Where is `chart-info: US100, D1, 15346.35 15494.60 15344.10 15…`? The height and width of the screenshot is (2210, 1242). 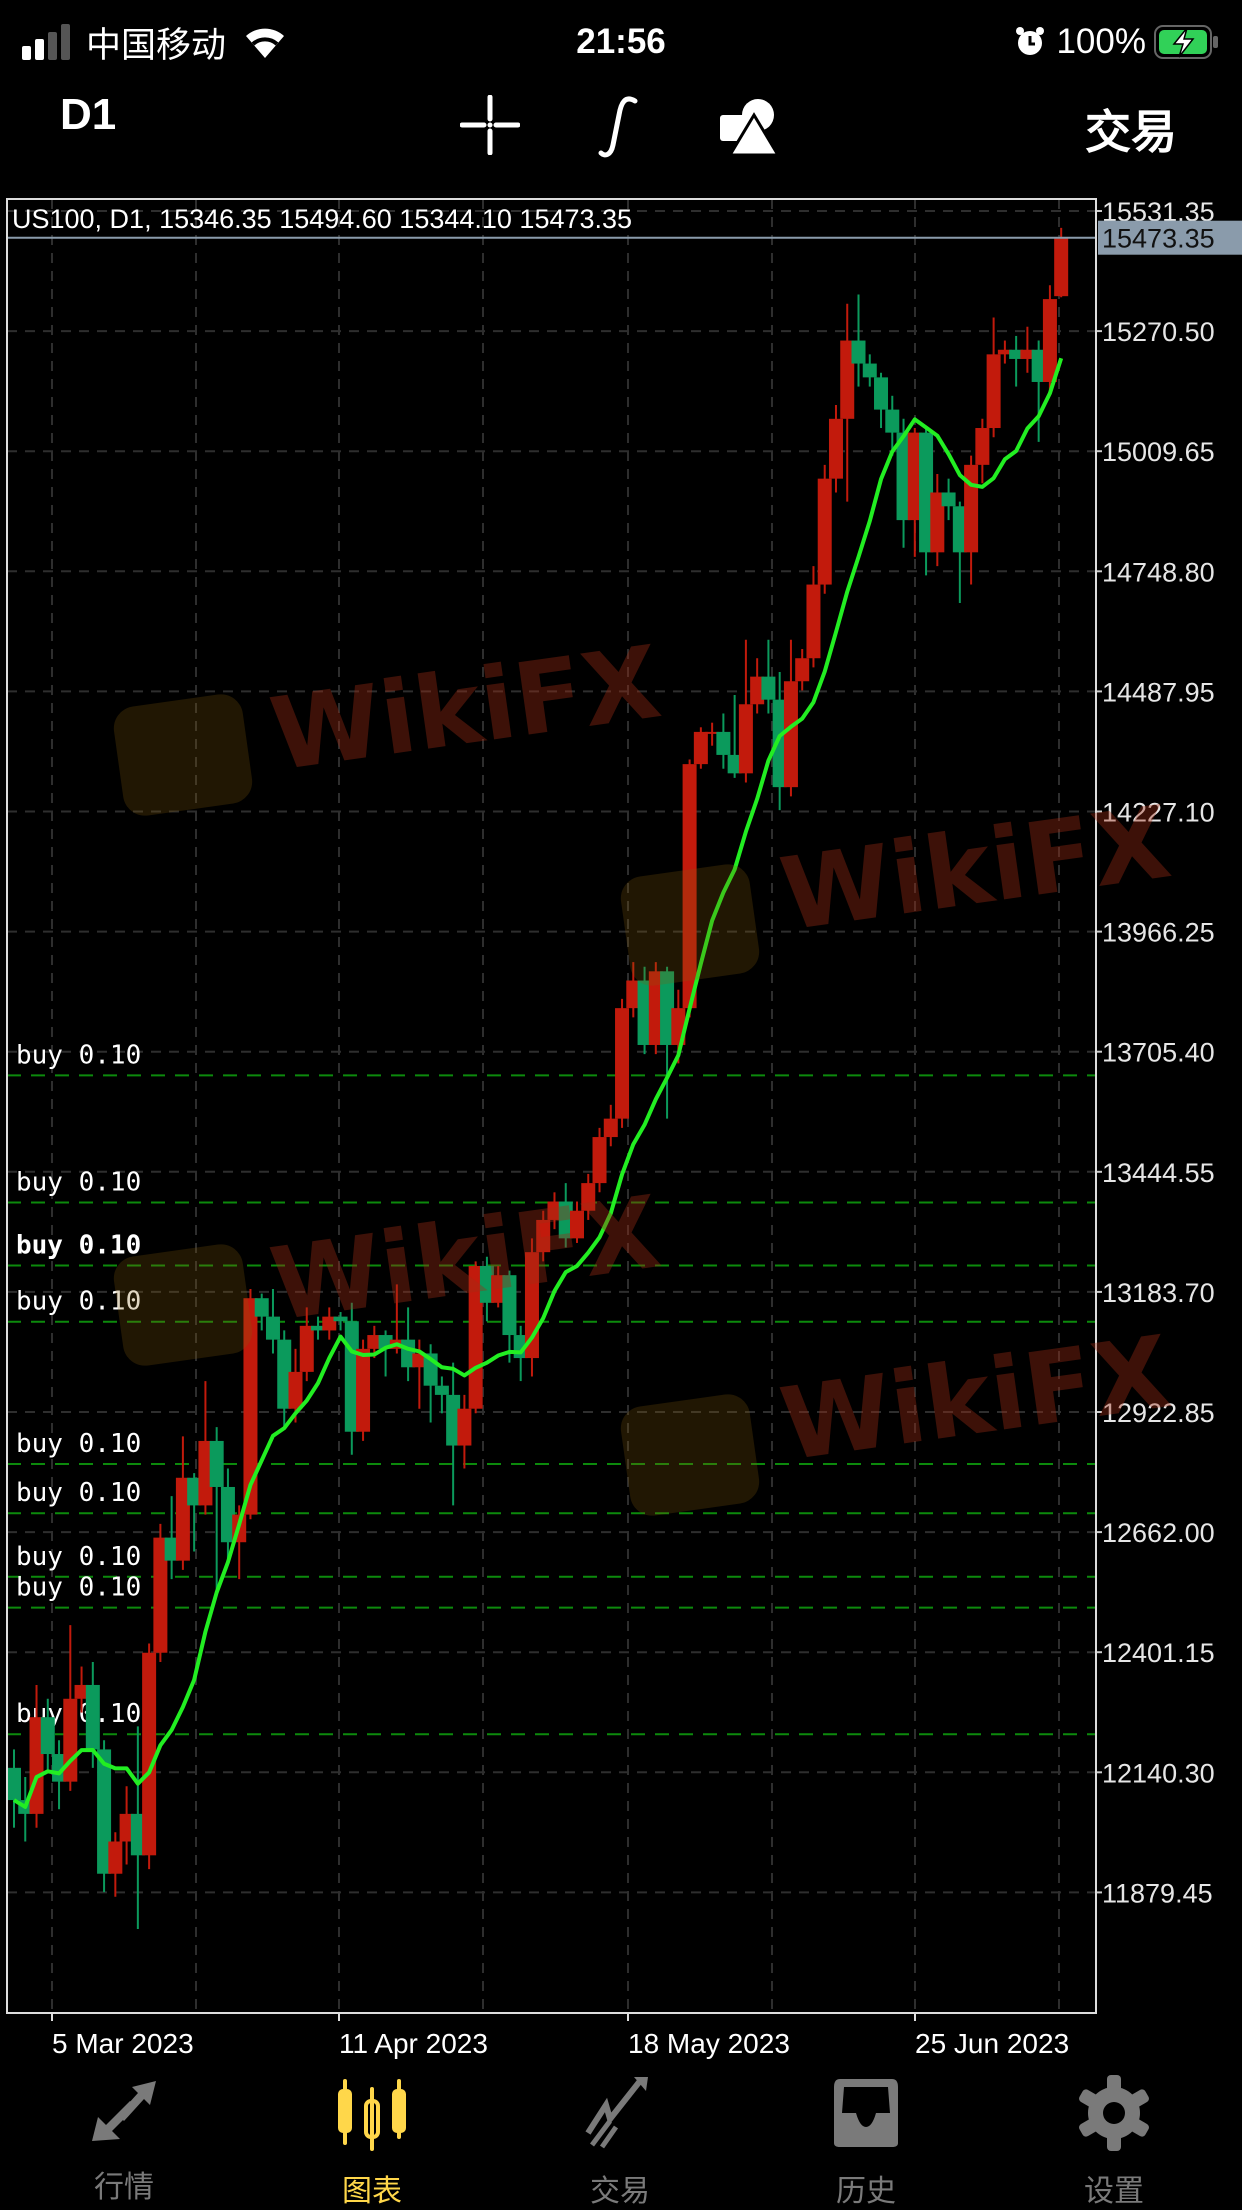
chart-info: US100, D1, 15346.35 15494.60 15344.10 15… is located at coordinates (322, 219).